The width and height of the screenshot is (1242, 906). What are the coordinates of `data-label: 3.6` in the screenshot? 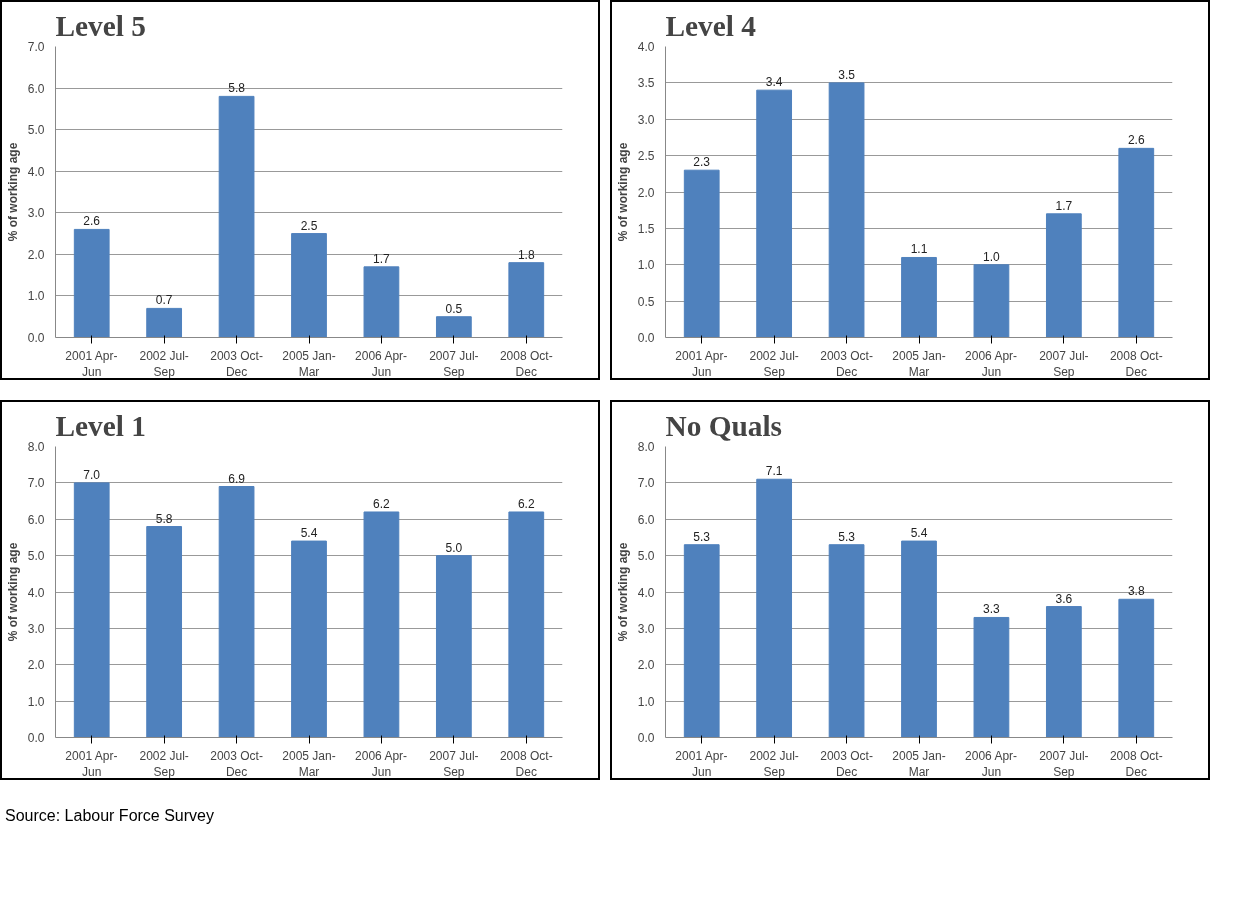 It's located at (1064, 598).